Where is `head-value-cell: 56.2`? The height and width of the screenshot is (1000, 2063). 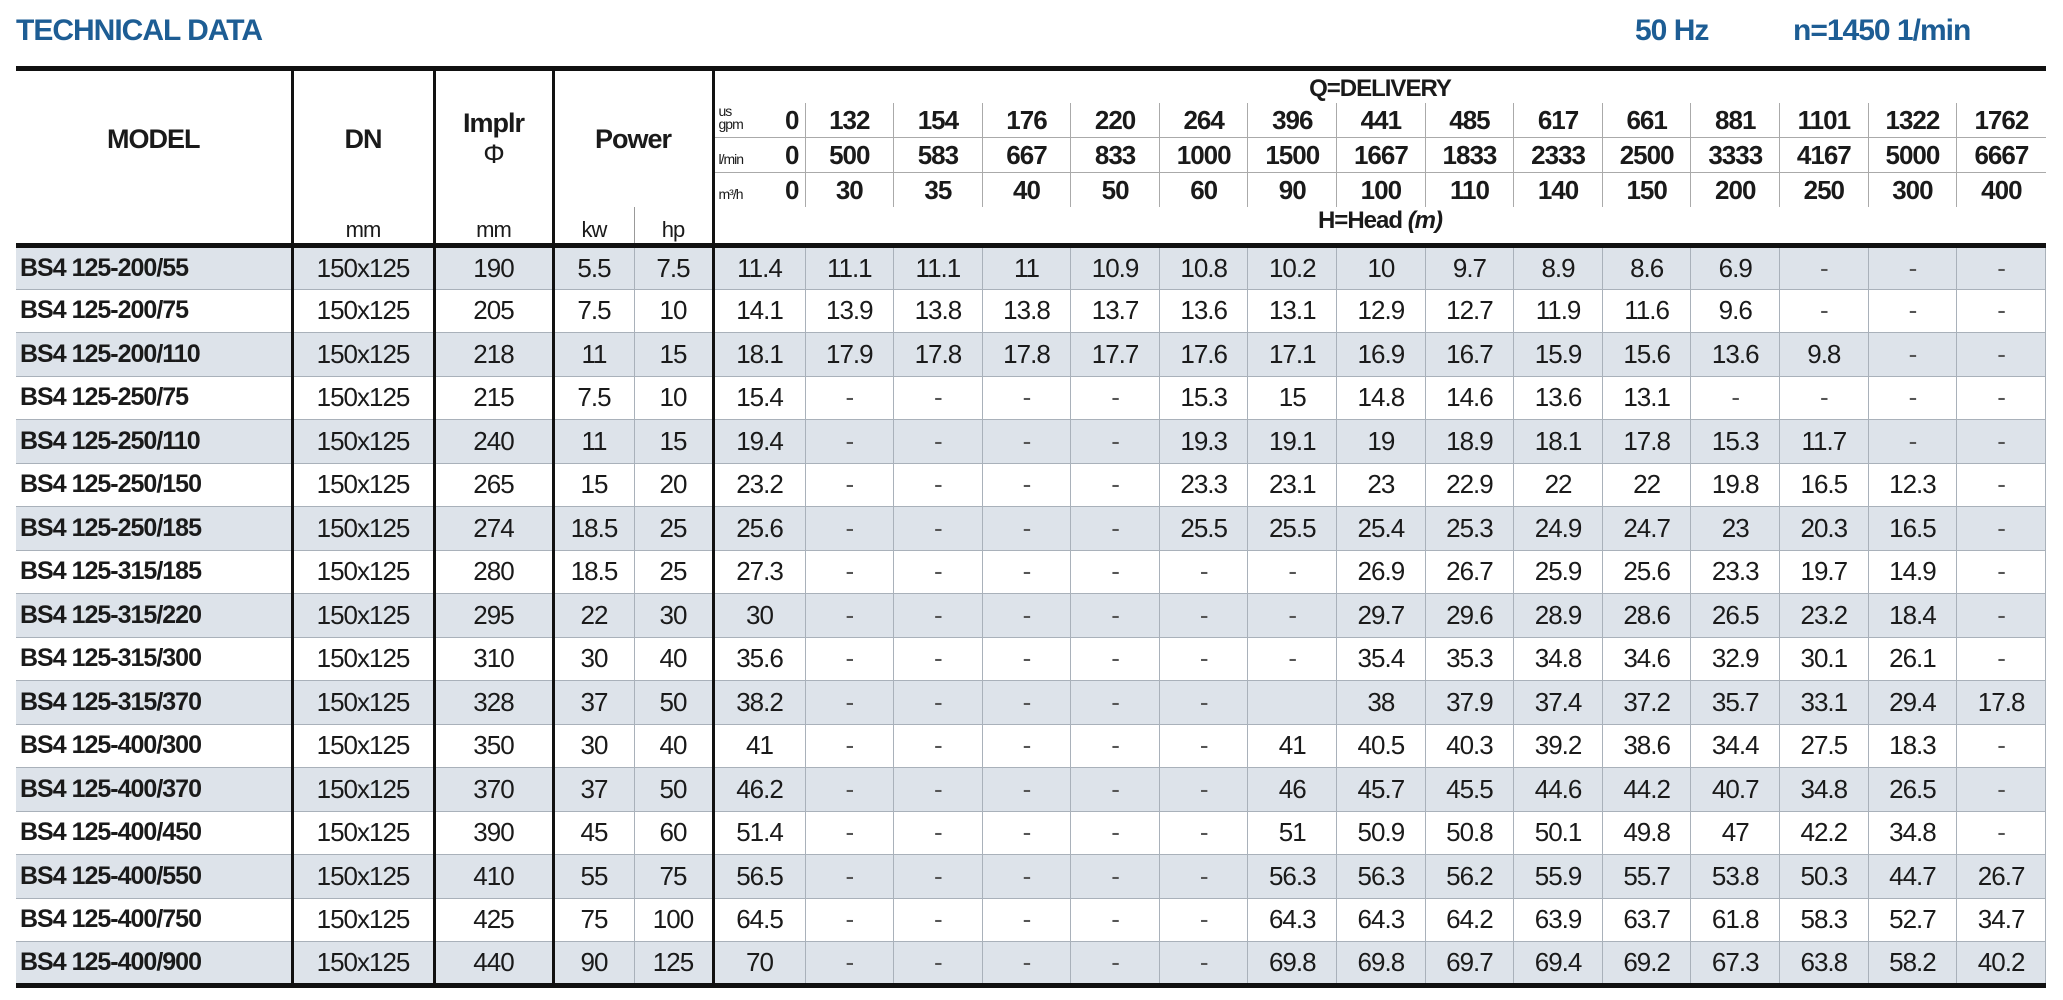 head-value-cell: 56.2 is located at coordinates (1470, 876).